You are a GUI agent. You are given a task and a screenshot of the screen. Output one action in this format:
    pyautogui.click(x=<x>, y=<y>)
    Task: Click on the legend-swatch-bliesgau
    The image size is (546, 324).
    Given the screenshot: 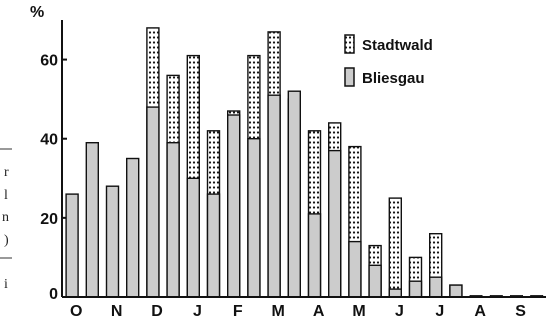 What is the action you would take?
    pyautogui.click(x=349, y=77)
    